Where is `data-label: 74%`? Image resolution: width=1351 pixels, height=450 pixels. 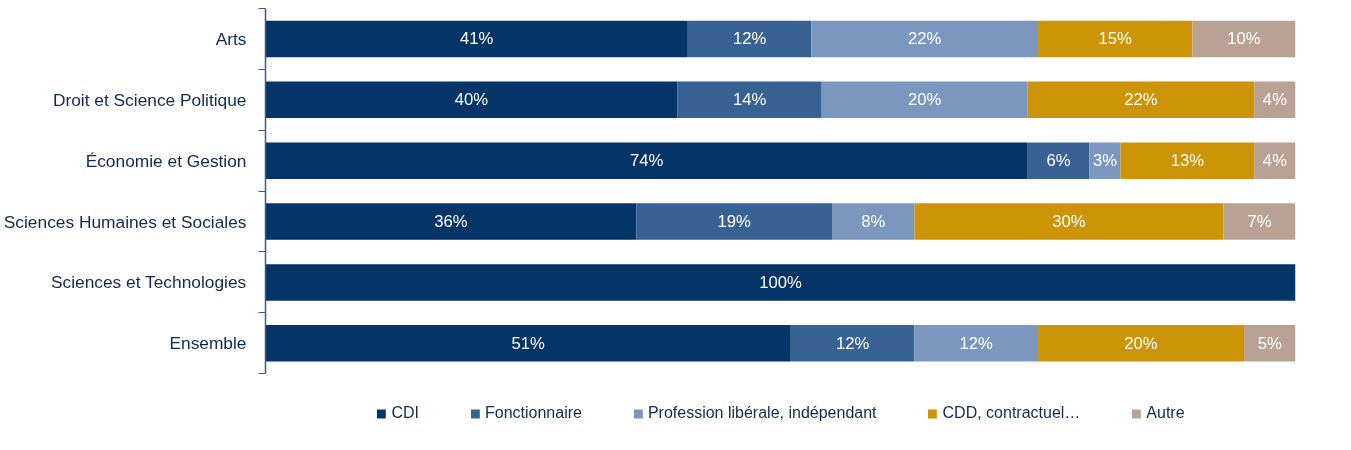 data-label: 74% is located at coordinates (646, 161).